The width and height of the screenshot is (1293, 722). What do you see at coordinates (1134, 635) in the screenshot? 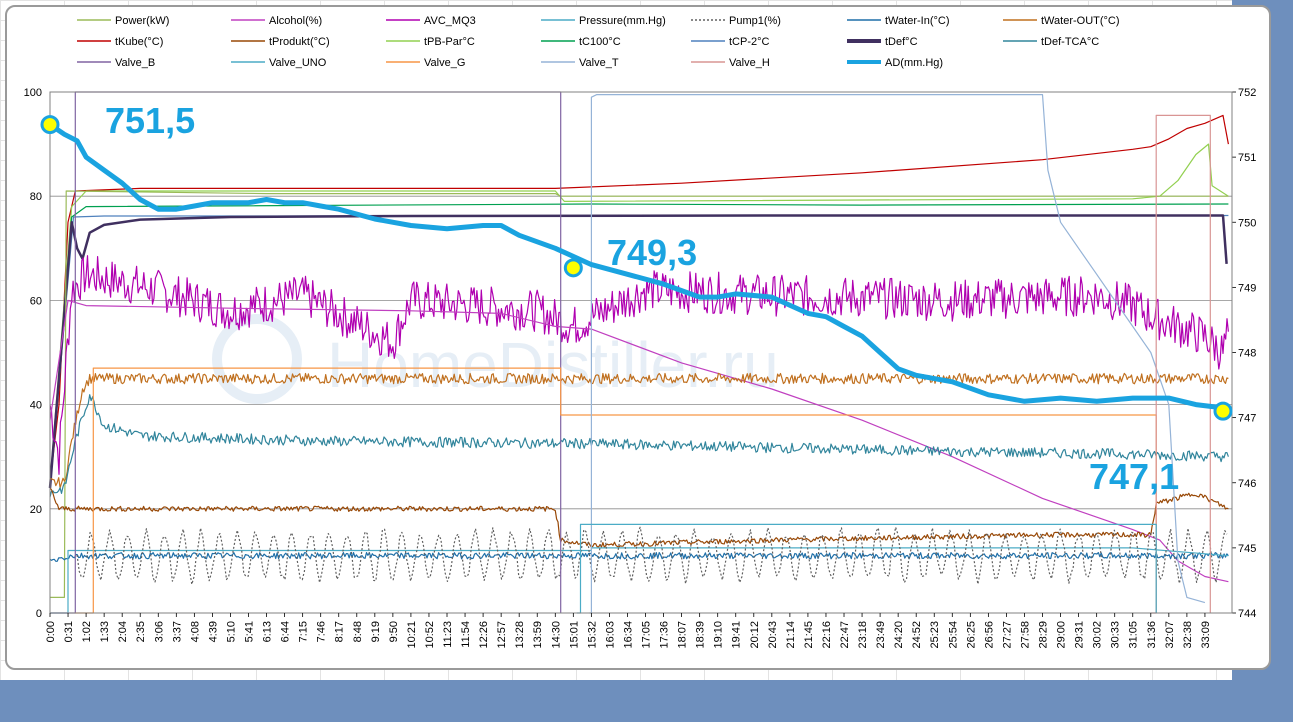
I see `x-tick-label: 31:05` at bounding box center [1134, 635].